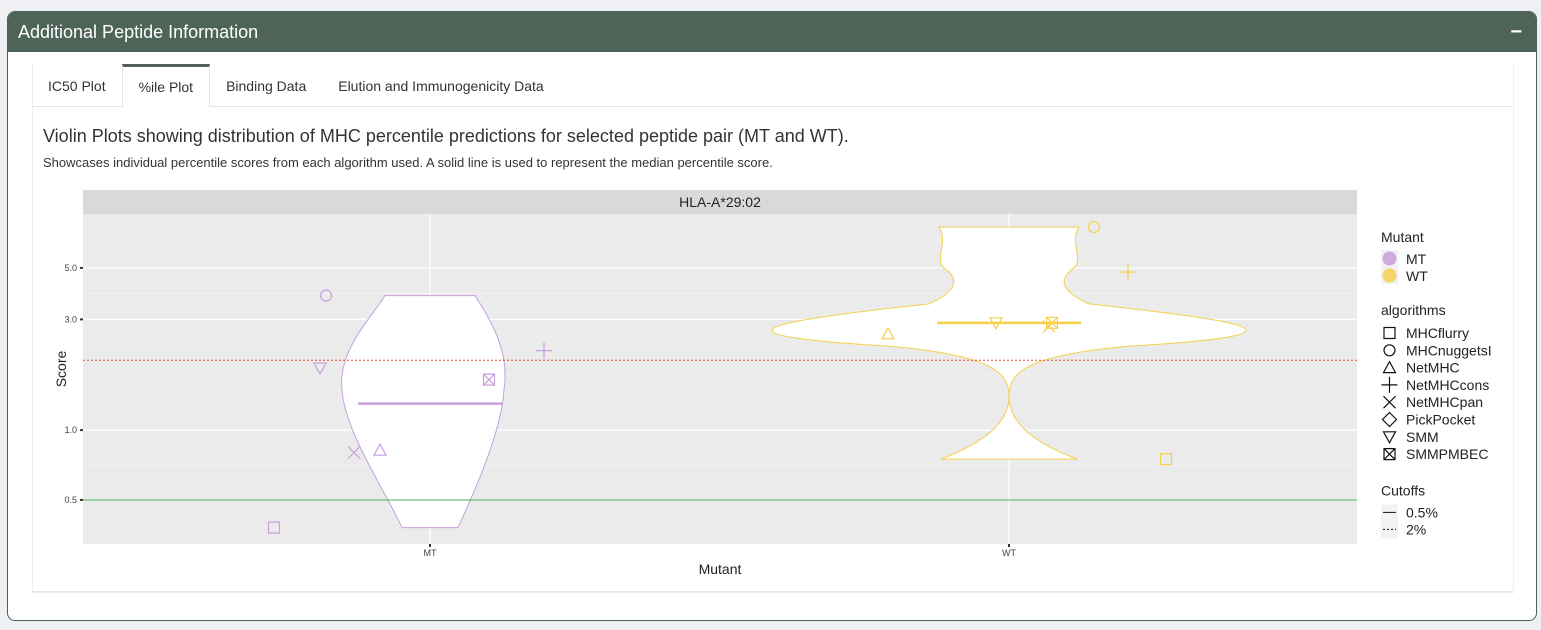  Describe the element at coordinates (1389, 333) in the screenshot. I see `legend-square-icon` at that location.